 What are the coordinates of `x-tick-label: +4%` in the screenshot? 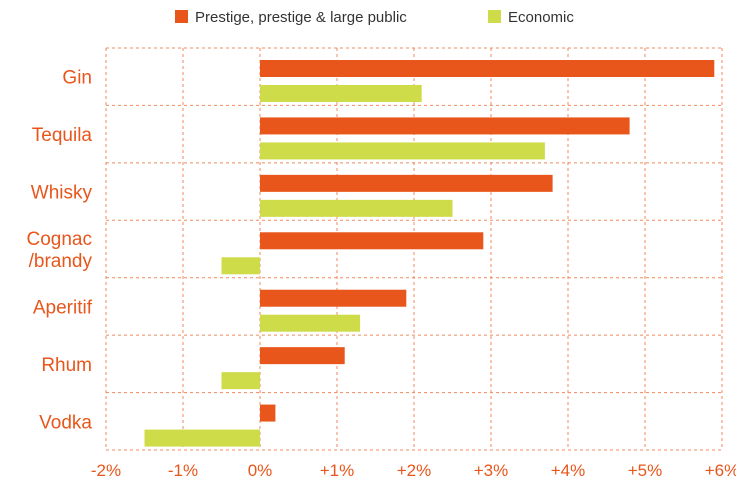 It's located at (568, 470).